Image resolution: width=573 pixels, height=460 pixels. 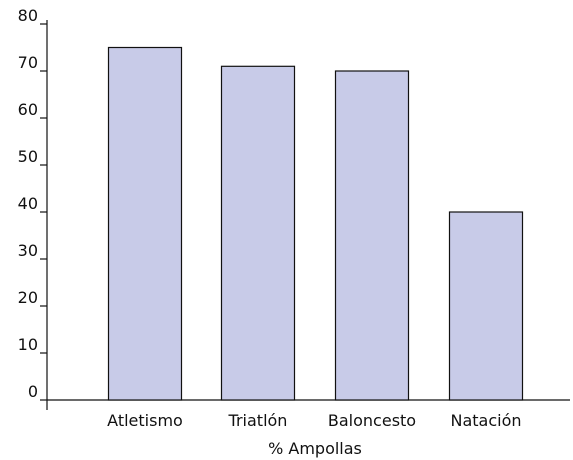 What do you see at coordinates (485, 420) in the screenshot?
I see `x-category-label: Natación` at bounding box center [485, 420].